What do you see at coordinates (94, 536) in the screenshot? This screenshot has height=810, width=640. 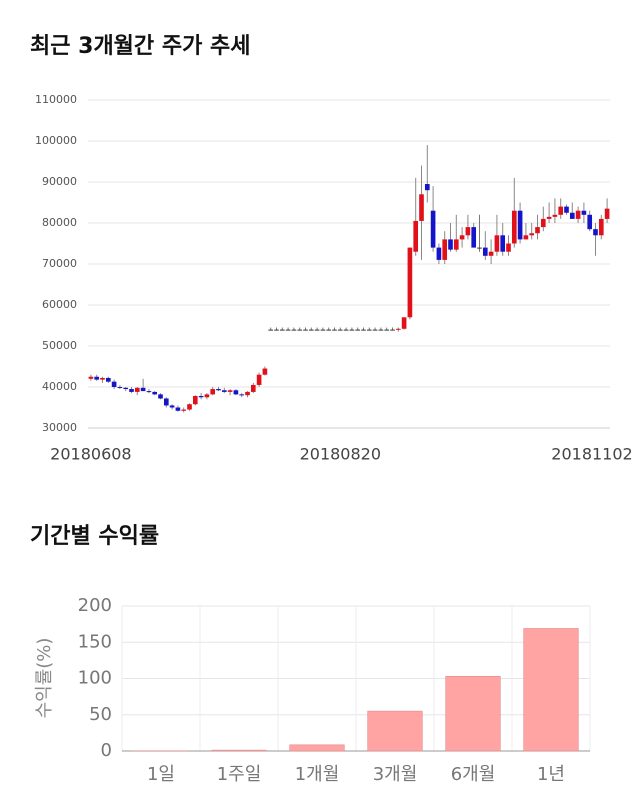 I see `chart-title: 기간별 수익률` at bounding box center [94, 536].